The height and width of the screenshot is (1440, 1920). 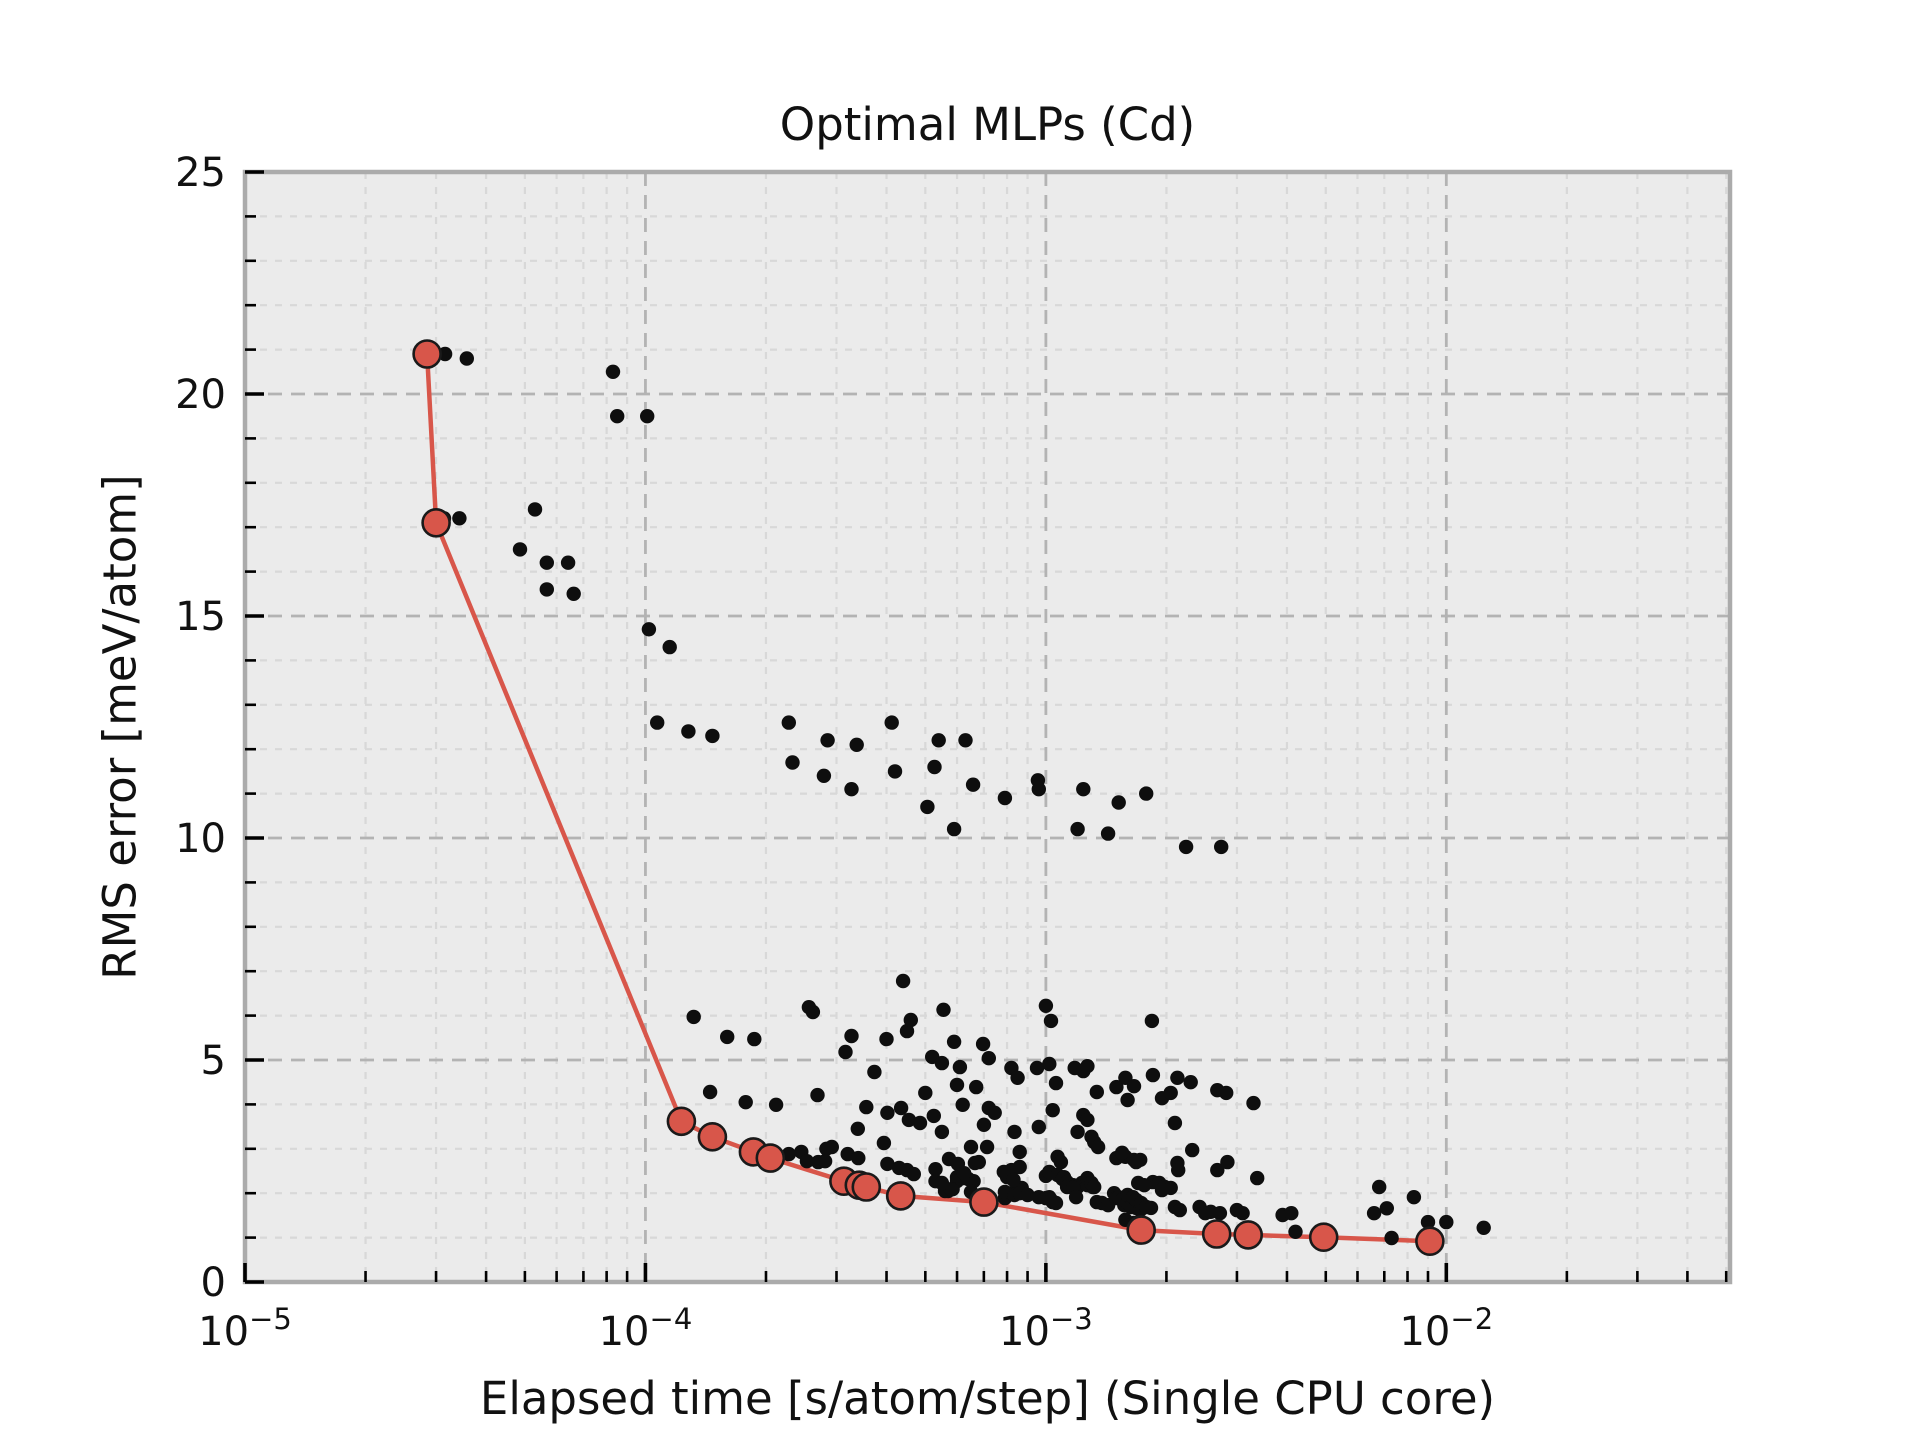 What do you see at coordinates (1446, 1328) in the screenshot?
I see `x-tick-label: 10−2` at bounding box center [1446, 1328].